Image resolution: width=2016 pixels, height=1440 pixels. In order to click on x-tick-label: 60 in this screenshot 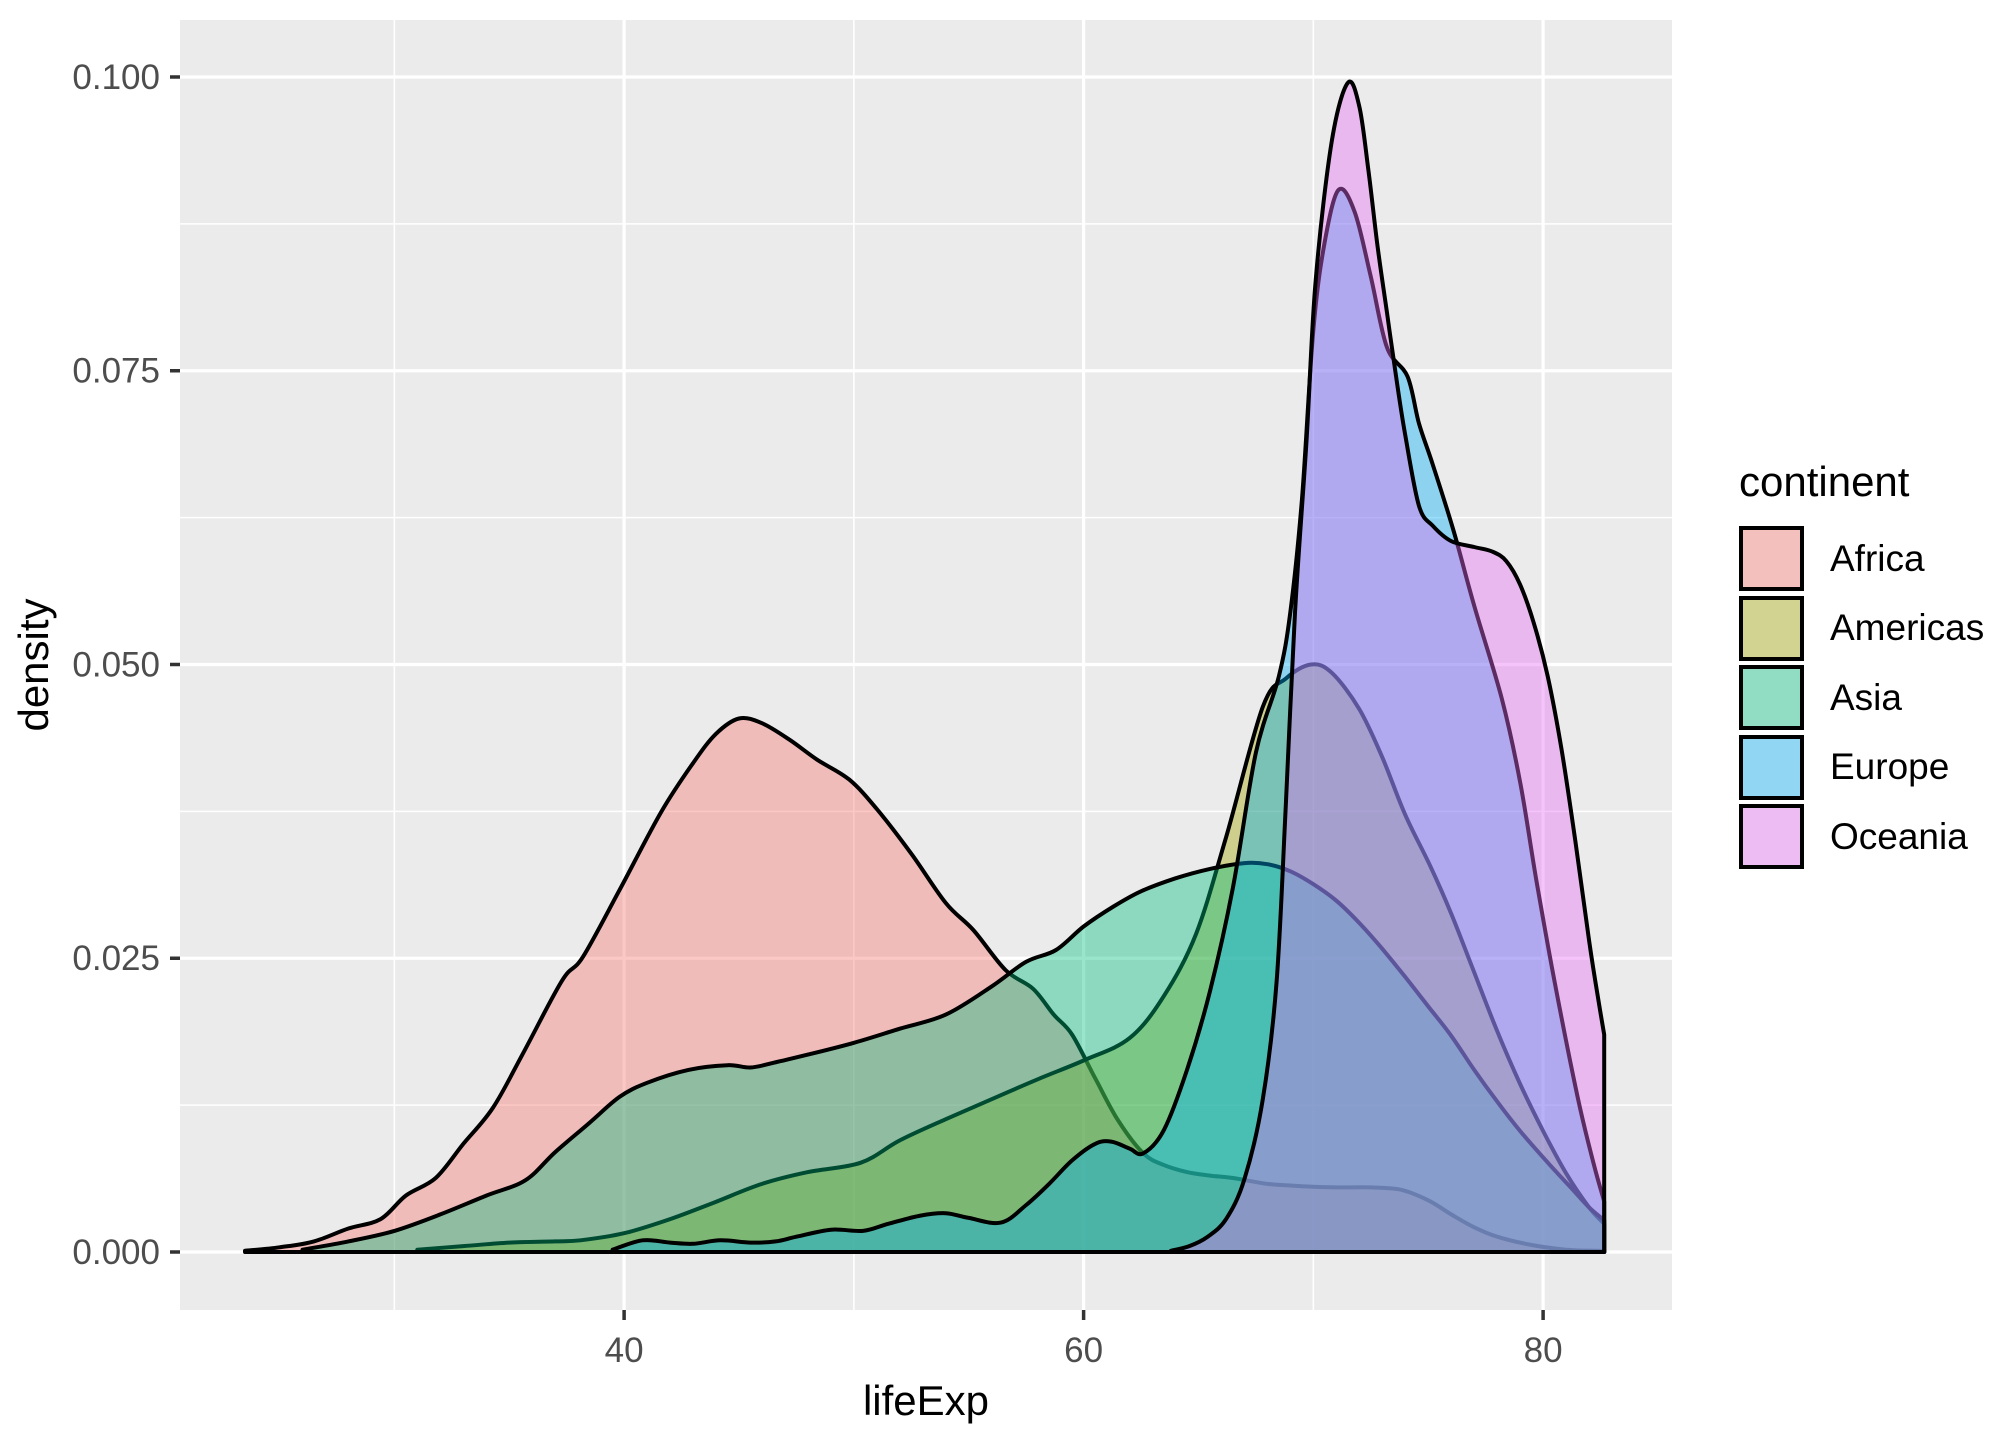, I will do `click(1083, 1350)`.